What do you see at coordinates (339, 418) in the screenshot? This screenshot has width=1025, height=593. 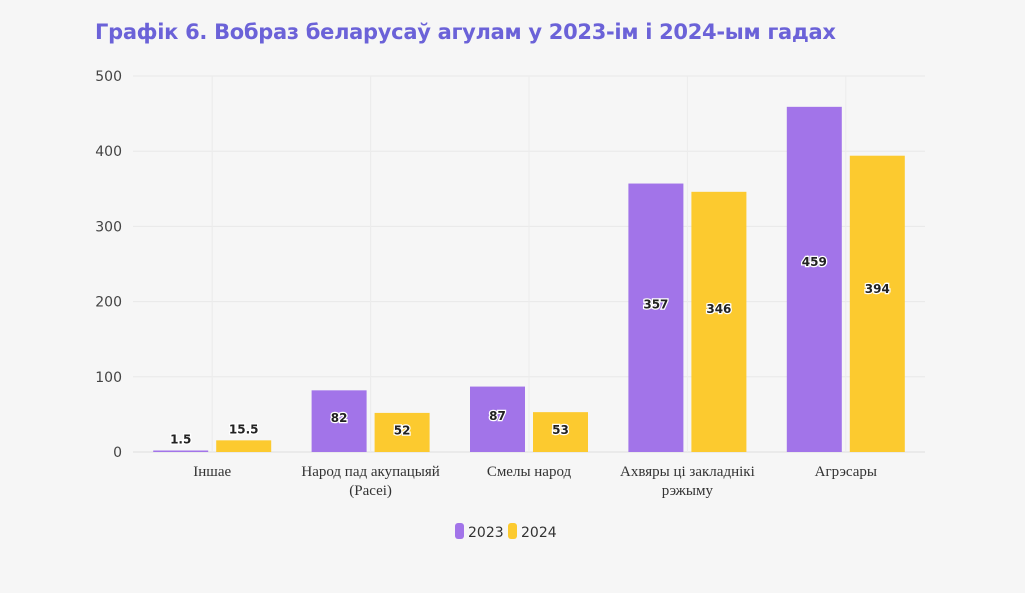 I see `data-label: 82` at bounding box center [339, 418].